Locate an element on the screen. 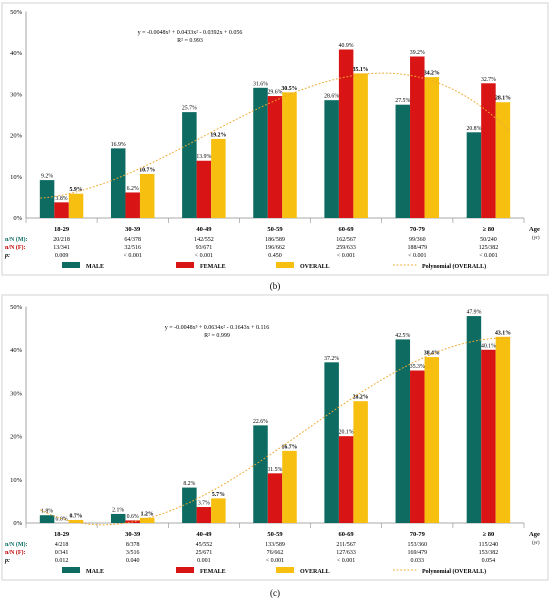  value-label-male: 42.5% is located at coordinates (402, 336).